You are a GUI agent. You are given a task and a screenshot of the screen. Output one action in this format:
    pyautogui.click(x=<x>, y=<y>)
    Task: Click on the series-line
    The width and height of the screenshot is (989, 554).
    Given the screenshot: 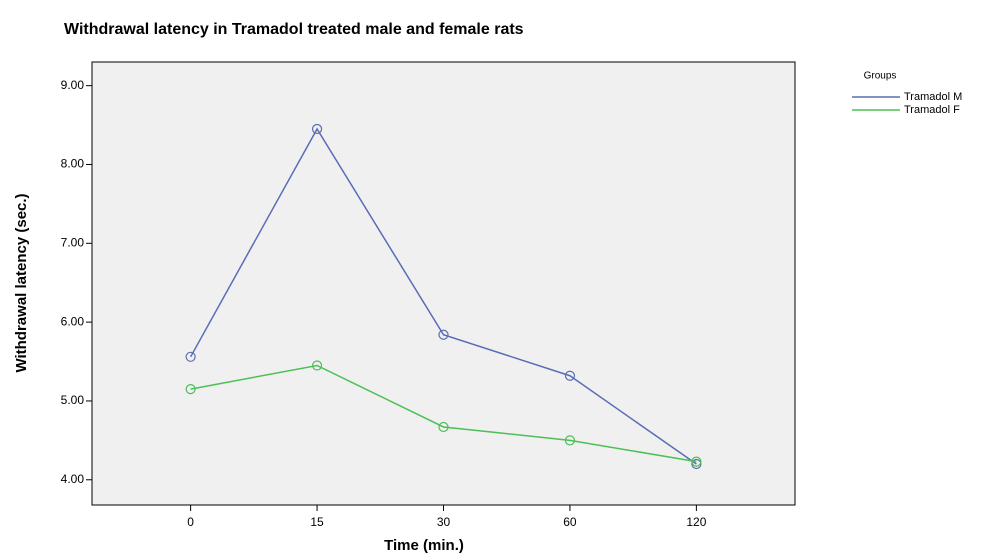 What is the action you would take?
    pyautogui.click(x=443, y=413)
    